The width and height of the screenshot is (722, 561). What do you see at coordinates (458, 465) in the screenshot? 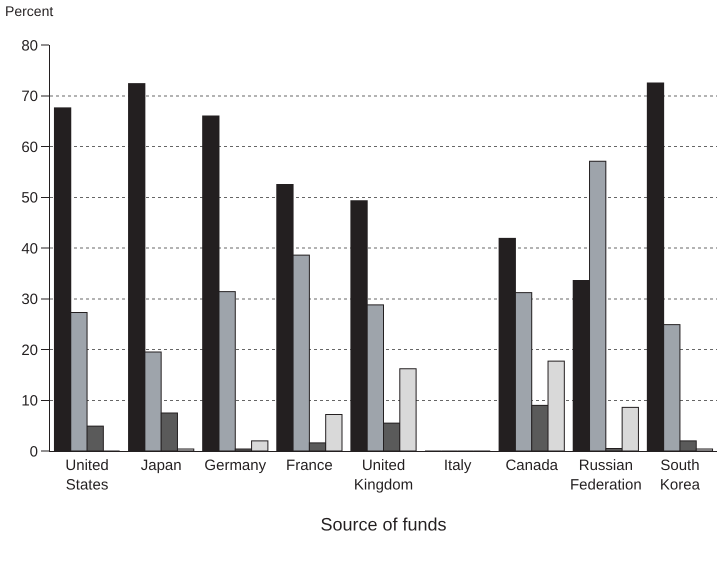
I see `x-tick-label: Italy` at bounding box center [458, 465].